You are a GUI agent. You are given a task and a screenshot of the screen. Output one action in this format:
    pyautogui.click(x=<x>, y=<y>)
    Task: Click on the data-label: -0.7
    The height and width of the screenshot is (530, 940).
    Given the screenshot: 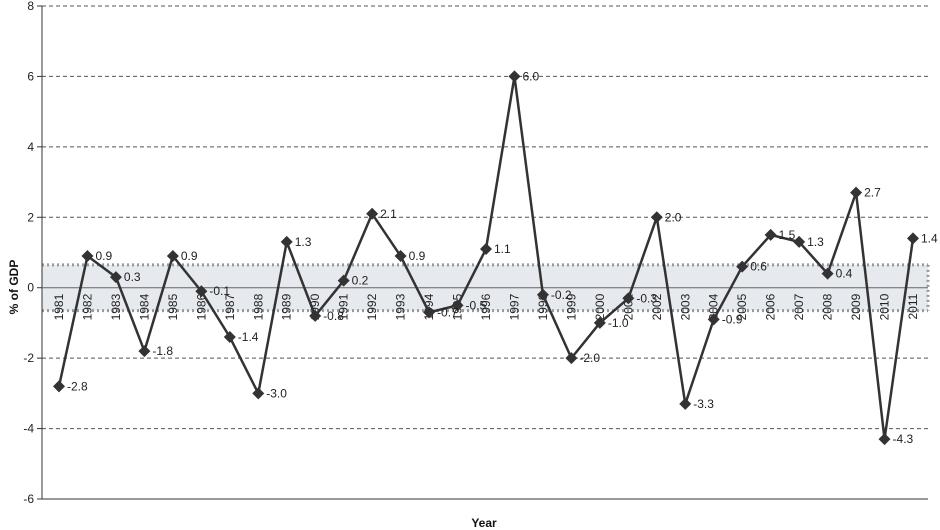 What is the action you would take?
    pyautogui.click(x=447, y=312)
    